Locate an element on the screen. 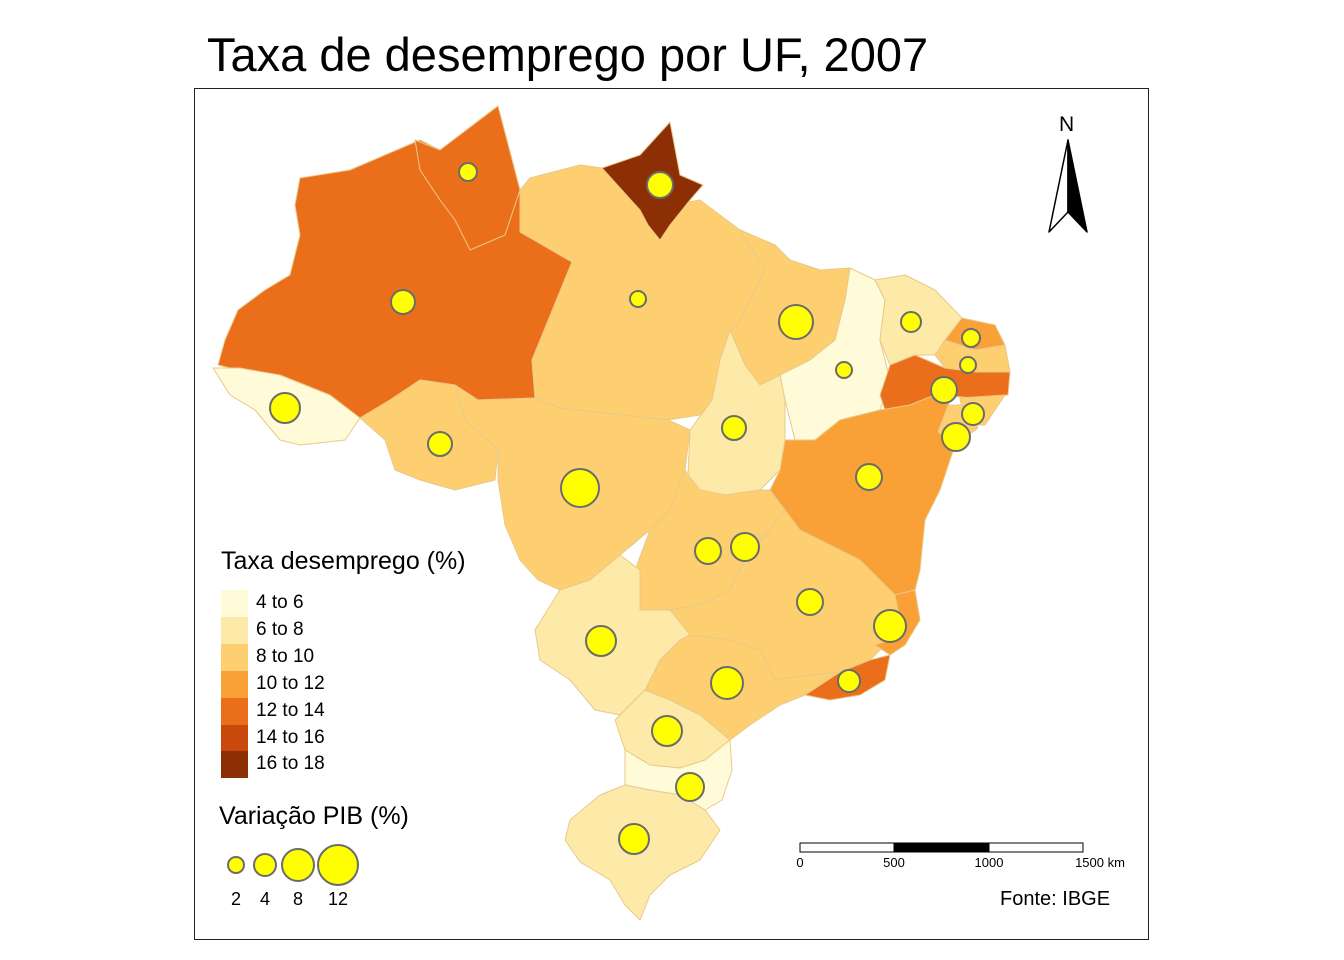 The width and height of the screenshot is (1344, 960). gdp-bubble-rondonia is located at coordinates (440, 444).